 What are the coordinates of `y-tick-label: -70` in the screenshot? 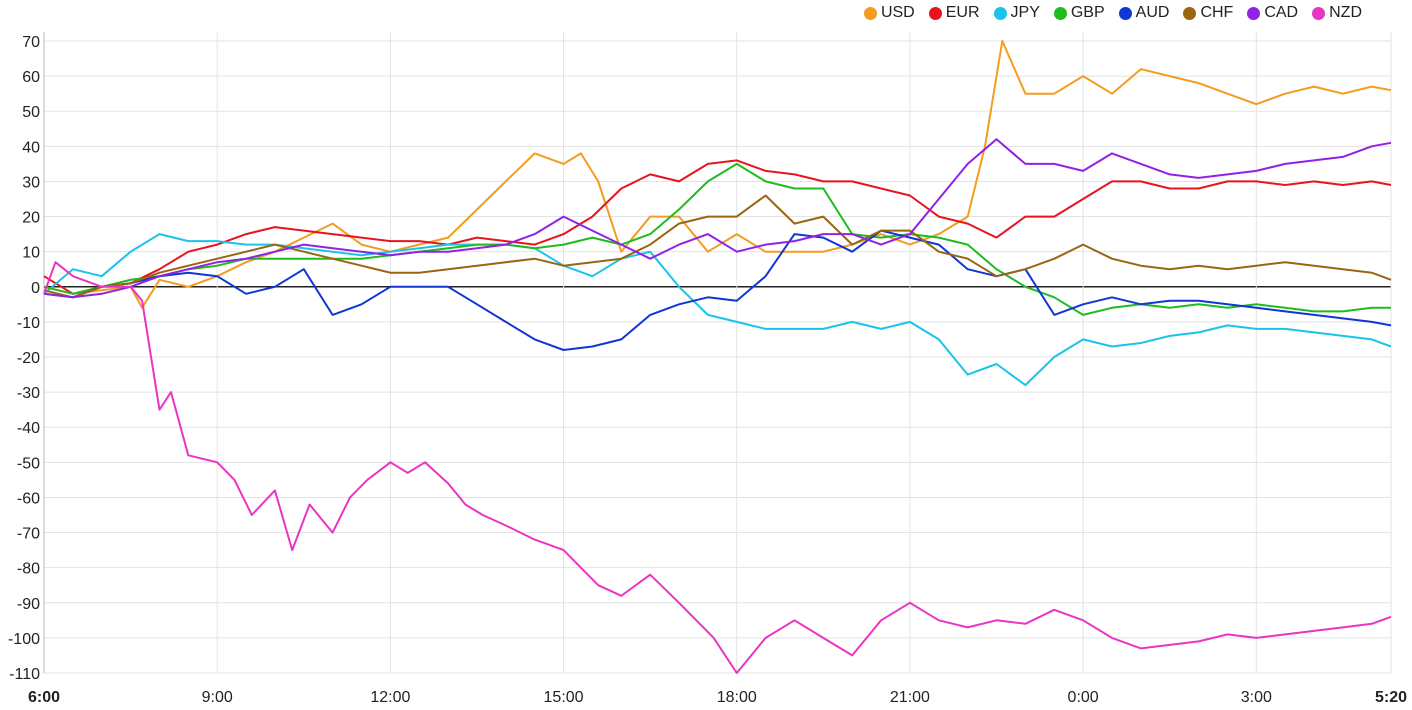 It's located at (28, 534).